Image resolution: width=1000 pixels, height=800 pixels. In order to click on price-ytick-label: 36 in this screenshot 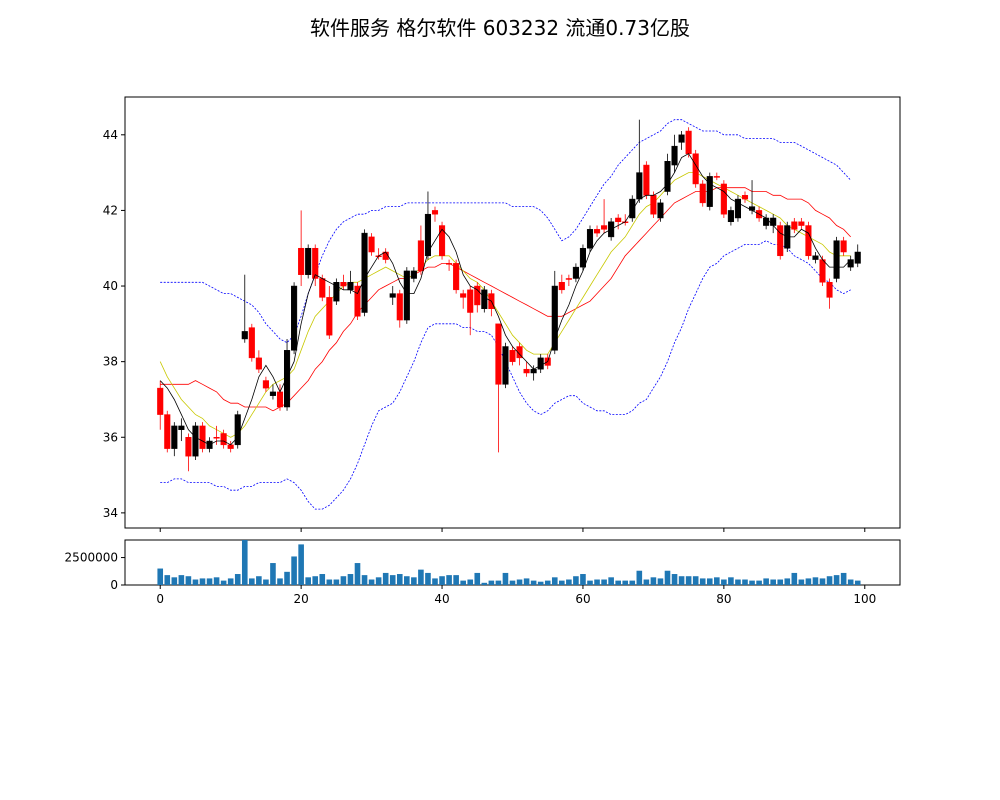, I will do `click(110, 437)`.